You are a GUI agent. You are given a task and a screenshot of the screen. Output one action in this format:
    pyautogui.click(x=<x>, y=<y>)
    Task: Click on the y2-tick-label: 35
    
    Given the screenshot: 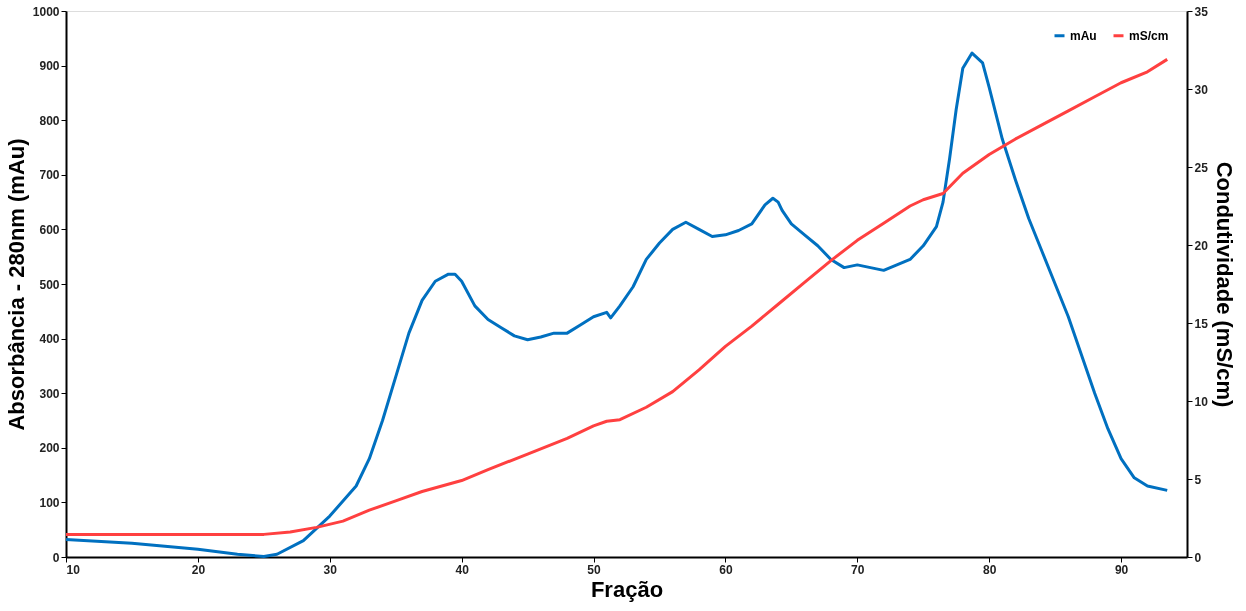 What is the action you would take?
    pyautogui.click(x=1201, y=11)
    